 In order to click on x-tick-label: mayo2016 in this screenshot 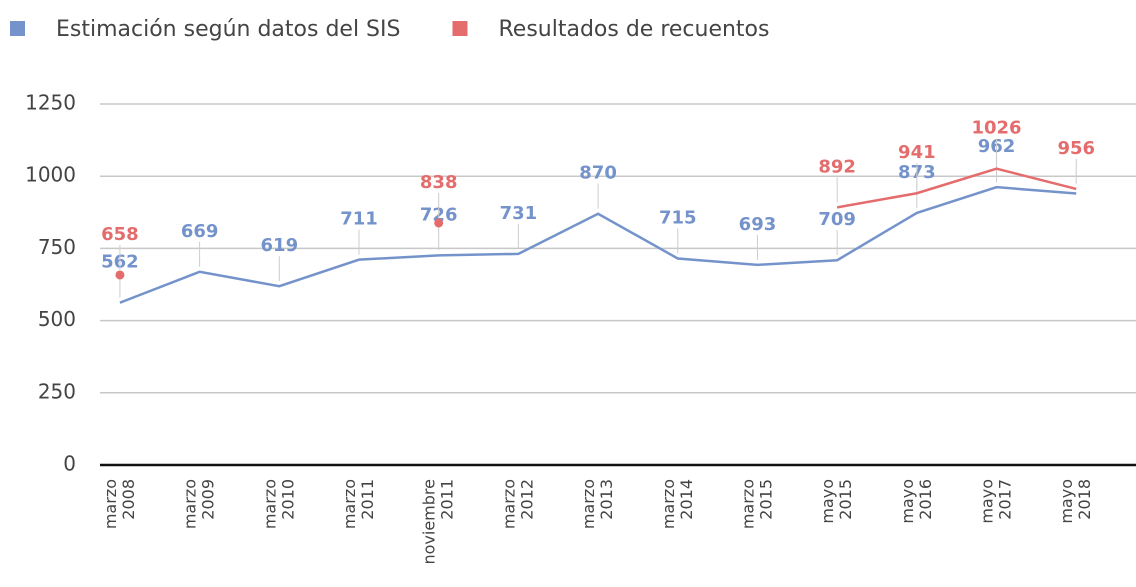, I will do `click(915, 501)`.